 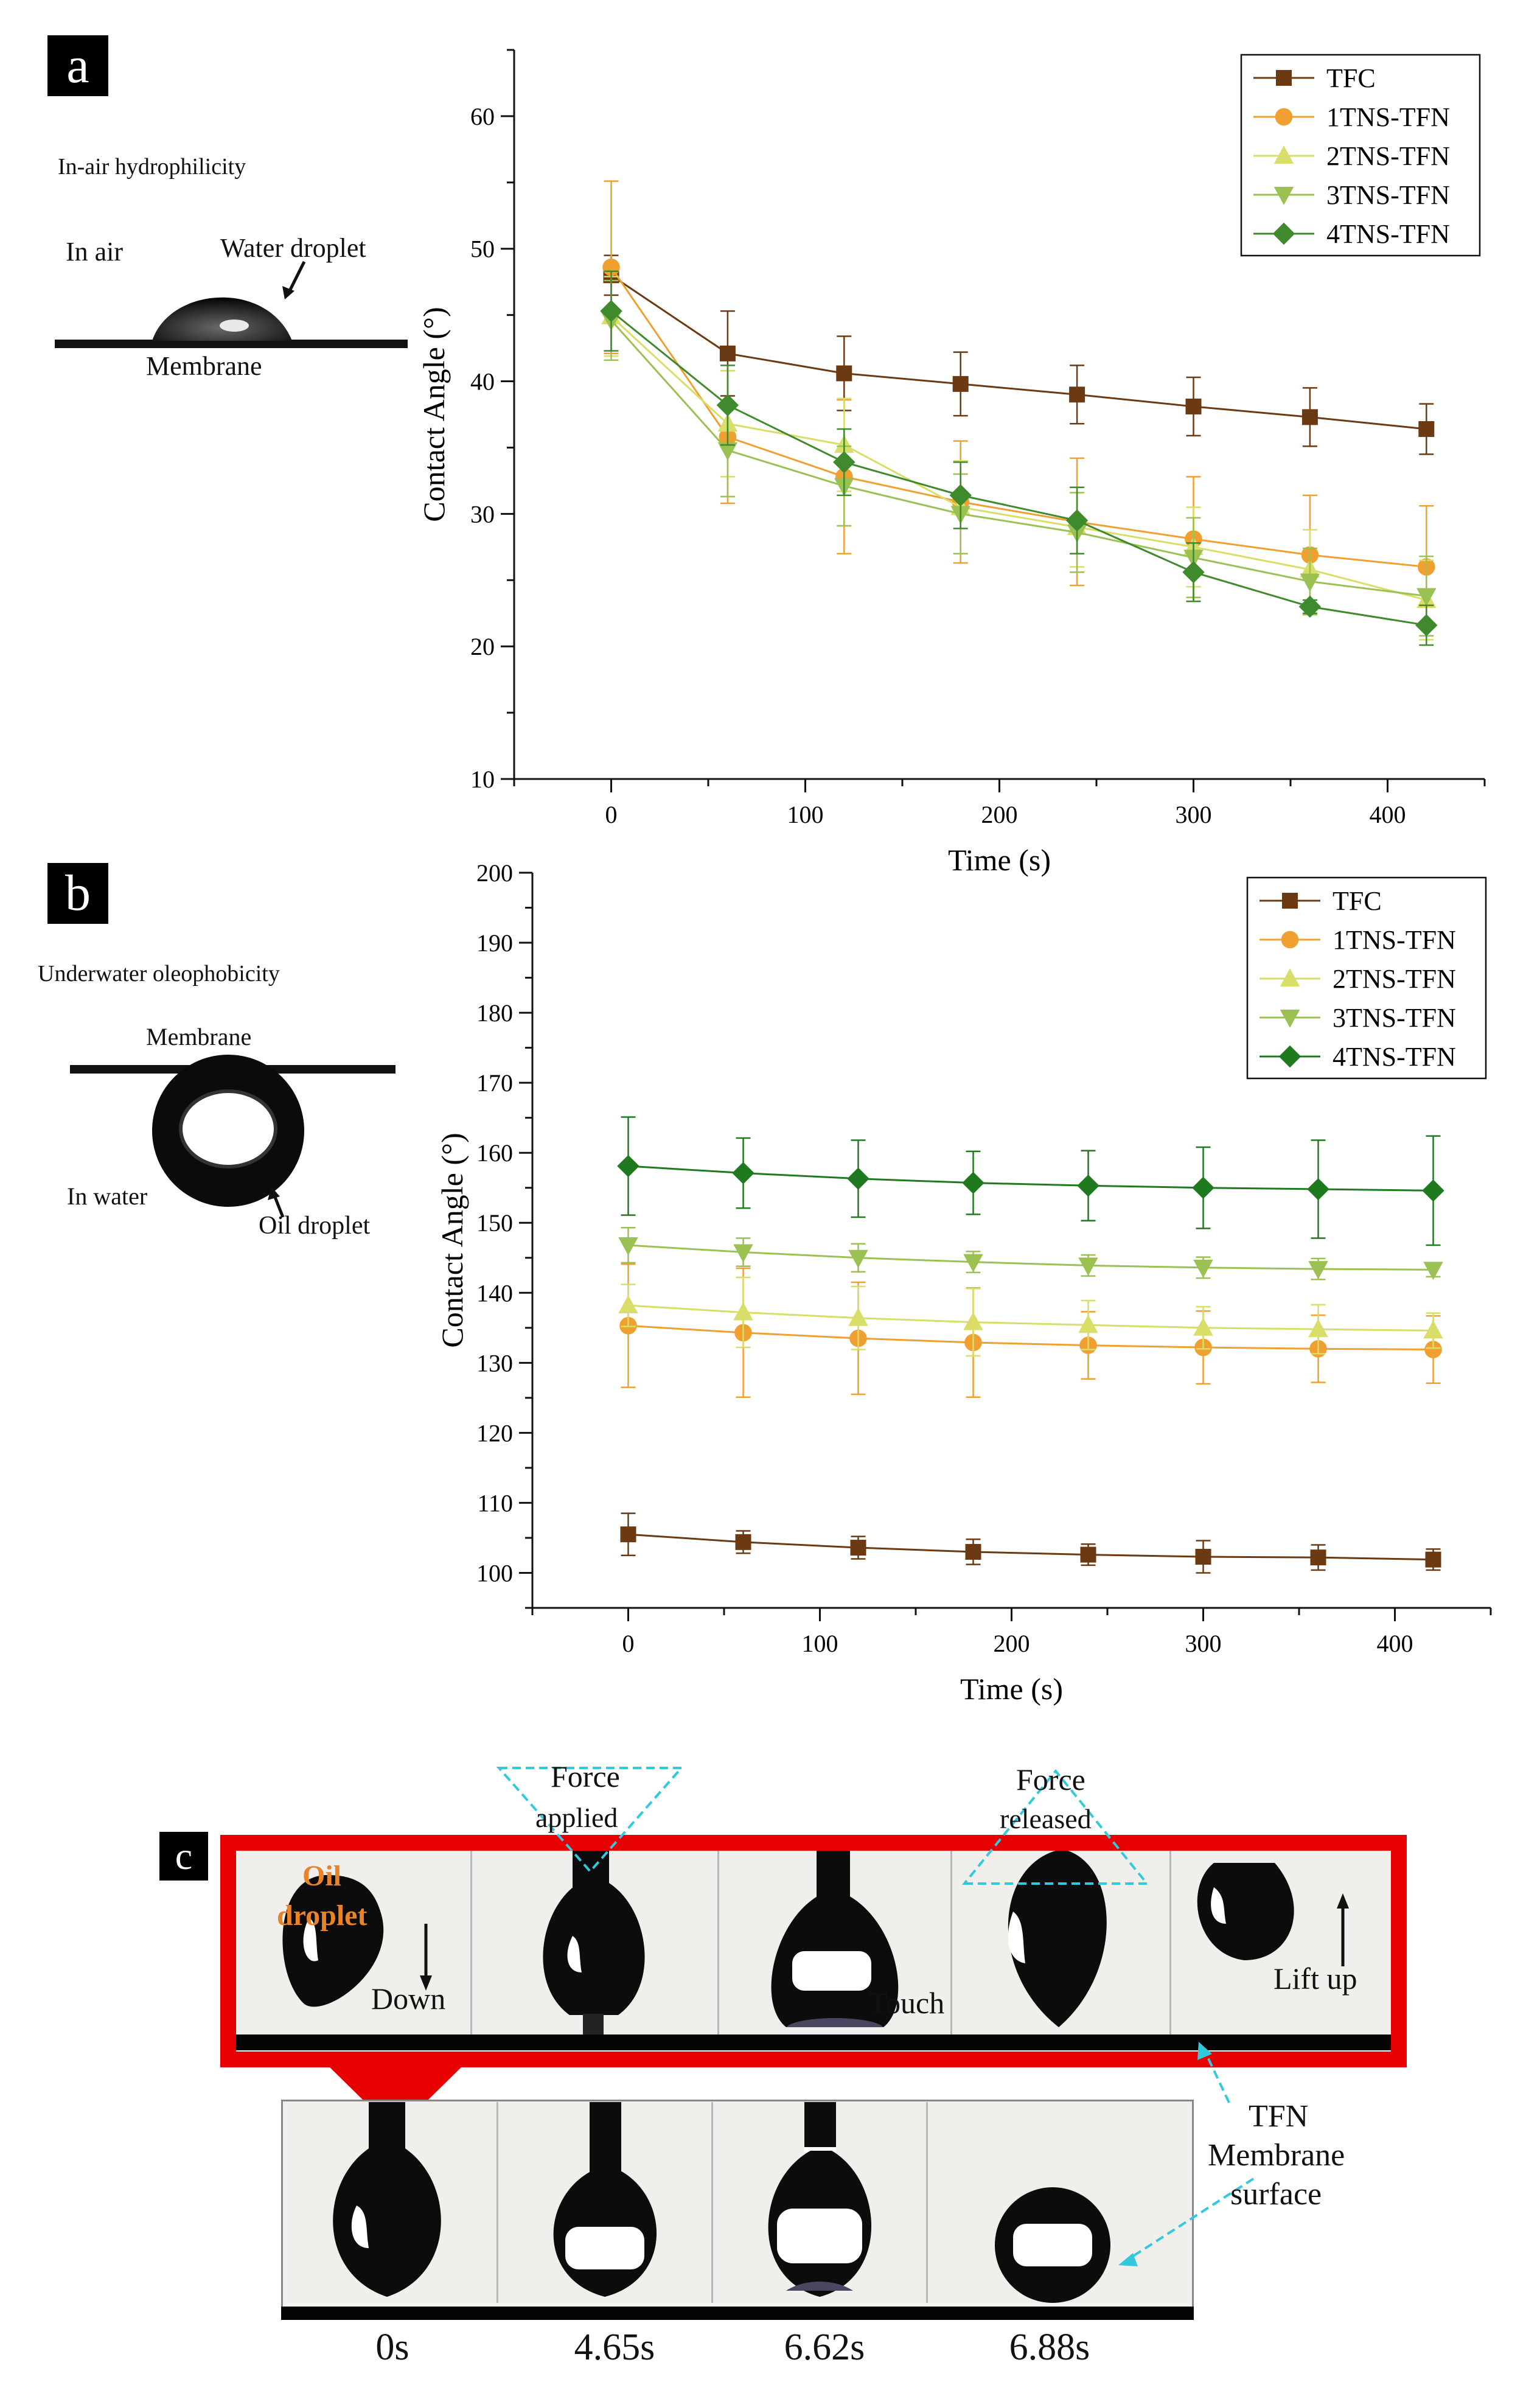 I want to click on chart-a-xtick-label: 200, so click(x=999, y=815).